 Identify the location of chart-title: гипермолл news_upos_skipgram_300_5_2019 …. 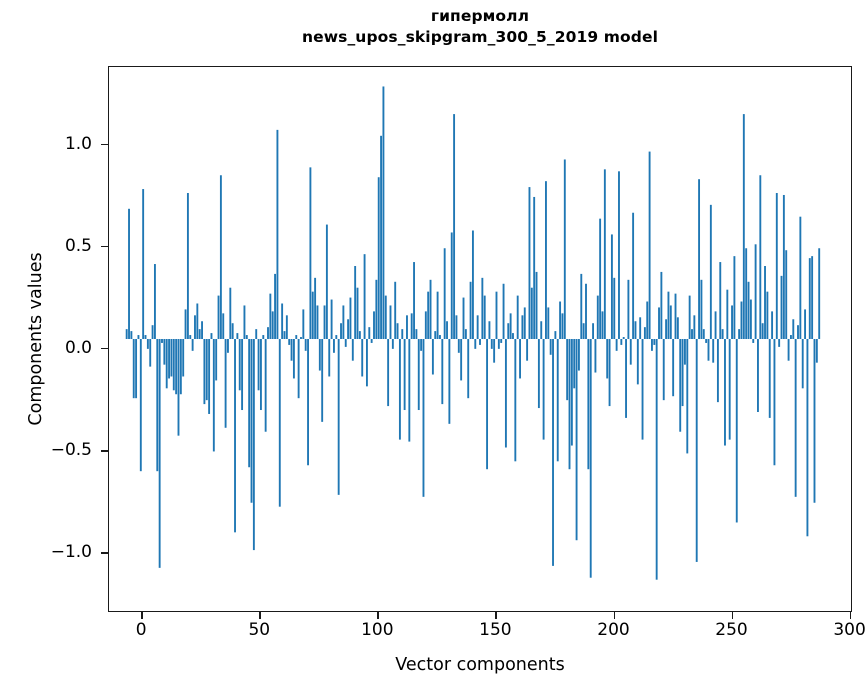
(480, 27).